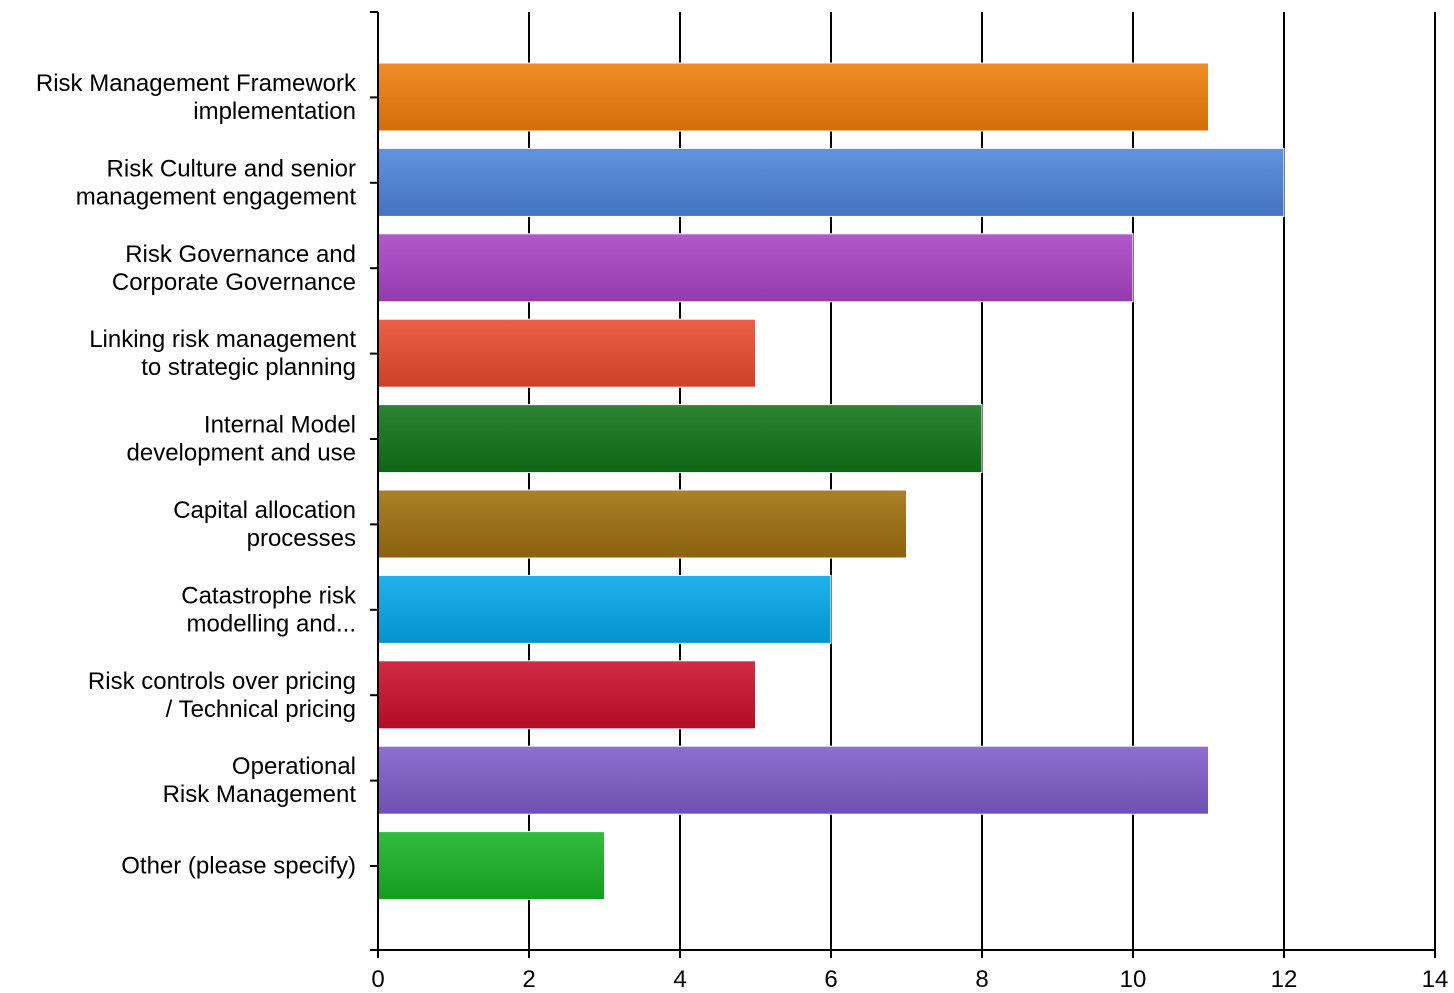 This screenshot has width=1454, height=993. I want to click on category-label-line: Corporate Governance, so click(234, 282).